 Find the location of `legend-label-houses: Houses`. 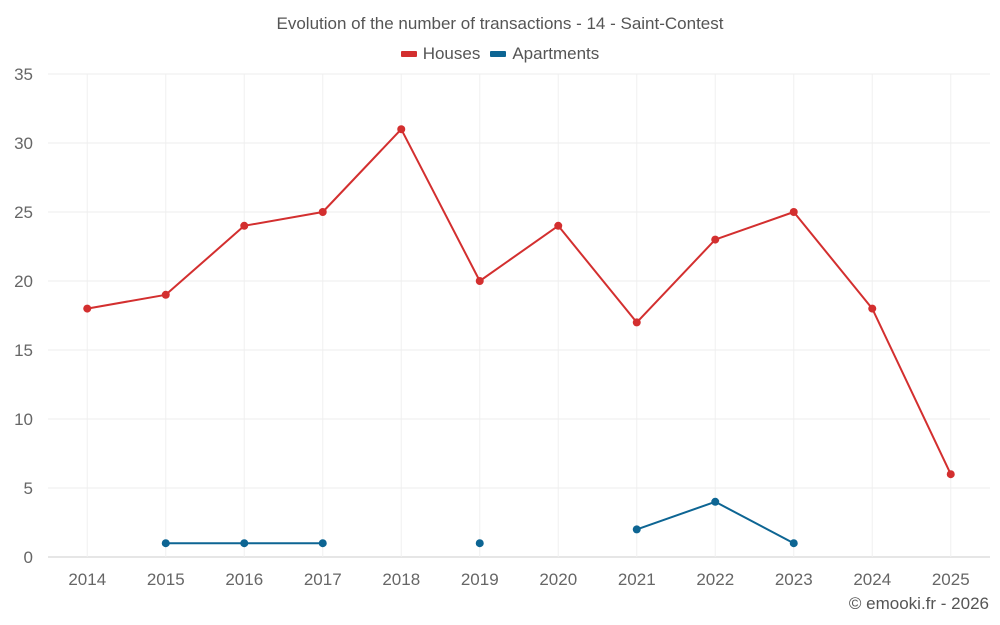

legend-label-houses: Houses is located at coordinates (451, 53).